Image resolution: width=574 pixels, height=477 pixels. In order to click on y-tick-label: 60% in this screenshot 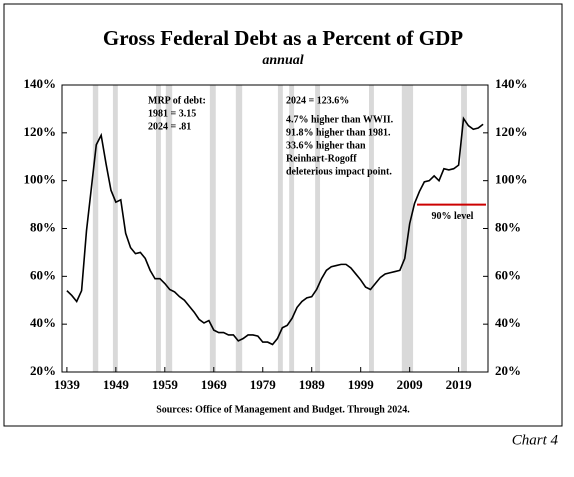, I will do `click(43, 274)`.